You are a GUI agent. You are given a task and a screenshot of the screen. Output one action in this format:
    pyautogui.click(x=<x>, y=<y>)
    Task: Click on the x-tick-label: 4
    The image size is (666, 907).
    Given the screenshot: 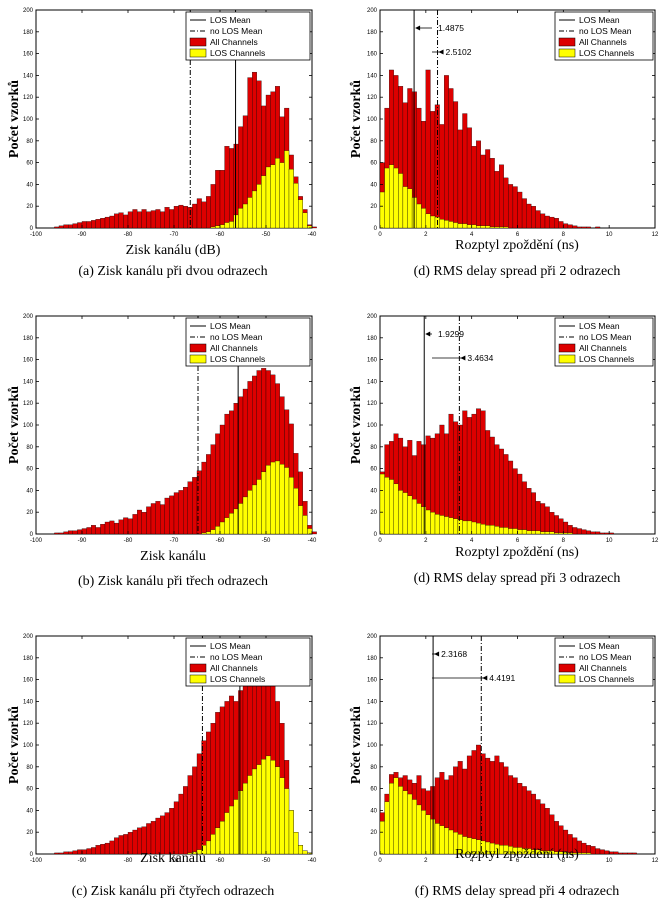 What is the action you would take?
    pyautogui.click(x=472, y=541)
    